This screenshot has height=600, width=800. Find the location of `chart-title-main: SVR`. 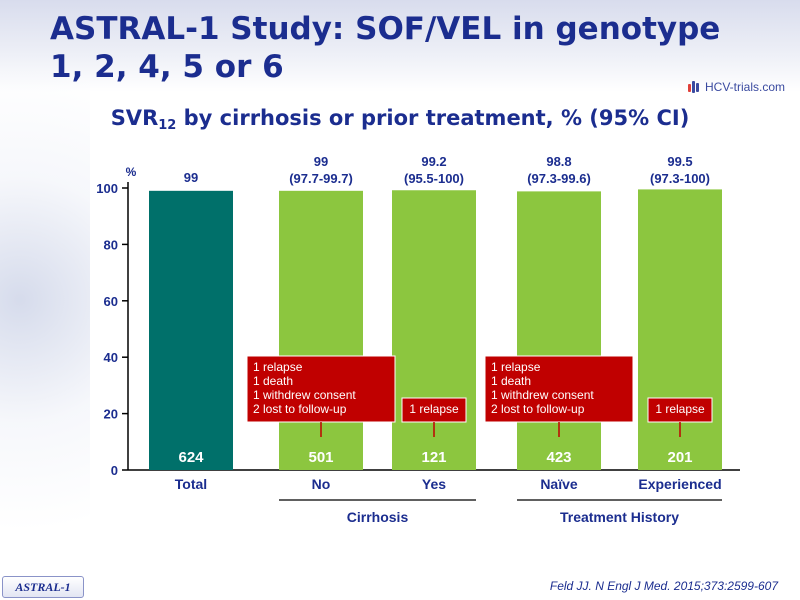

chart-title-main: SVR is located at coordinates (134, 118).